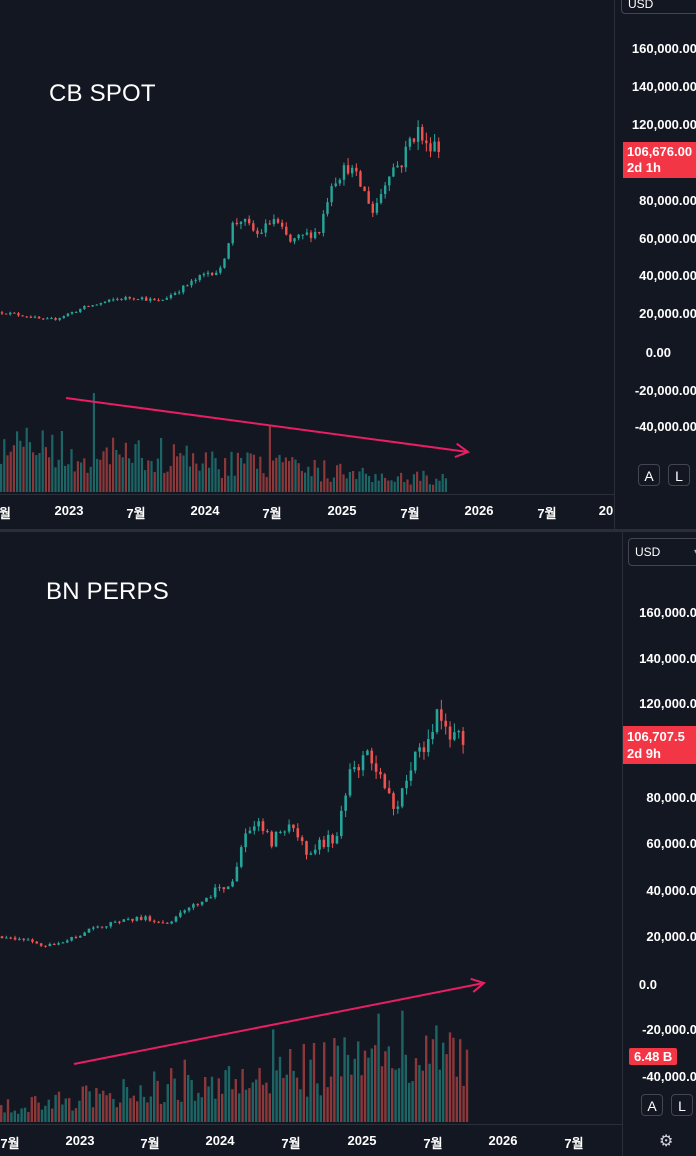 The width and height of the screenshot is (696, 1156). Describe the element at coordinates (348, 530) in the screenshot. I see `pane-splitter` at that location.